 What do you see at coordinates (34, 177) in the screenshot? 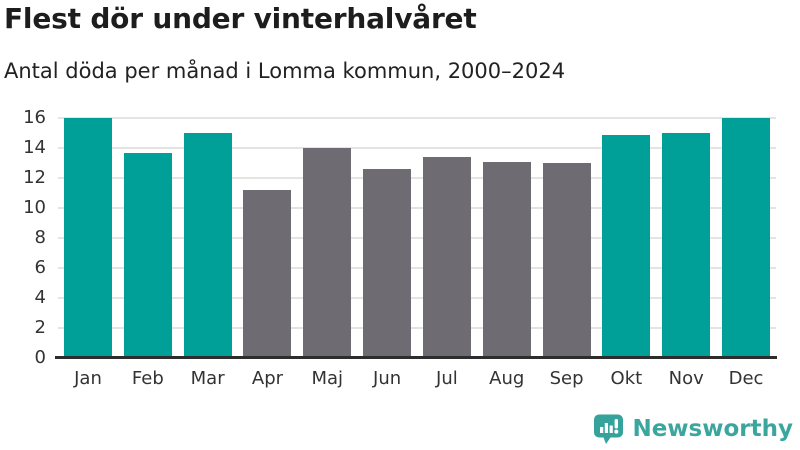
I see `y-tick-label-12: 12` at bounding box center [34, 177].